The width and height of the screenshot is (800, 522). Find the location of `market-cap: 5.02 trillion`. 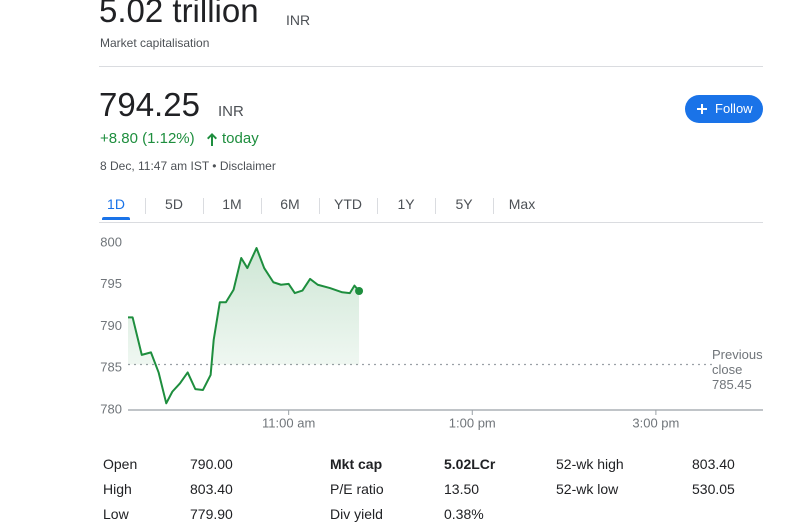

market-cap: 5.02 trillion is located at coordinates (179, 14).